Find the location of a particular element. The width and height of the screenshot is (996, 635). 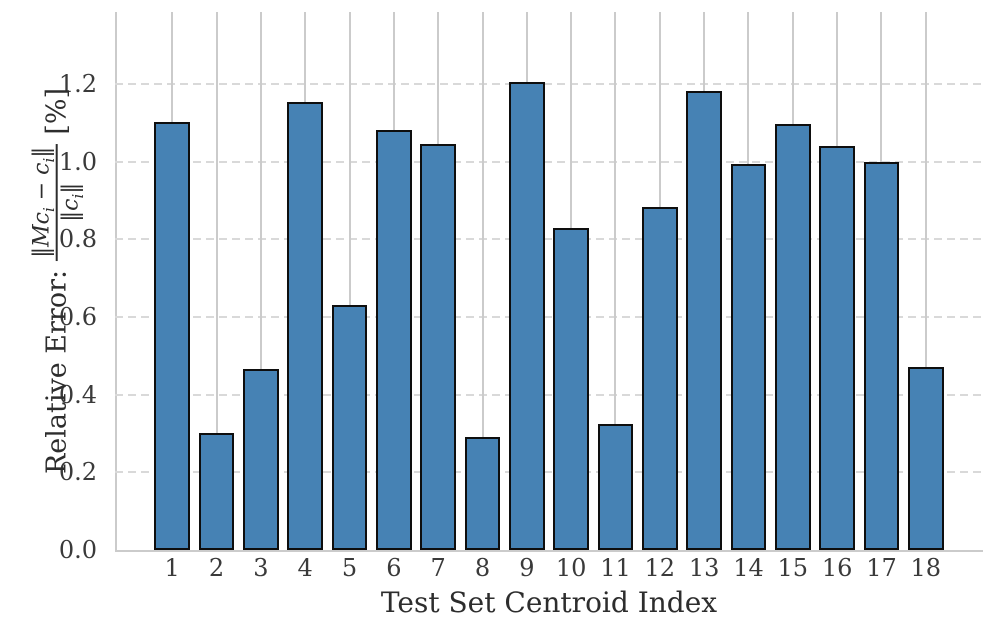

x-tick-label: 1 is located at coordinates (172, 568).